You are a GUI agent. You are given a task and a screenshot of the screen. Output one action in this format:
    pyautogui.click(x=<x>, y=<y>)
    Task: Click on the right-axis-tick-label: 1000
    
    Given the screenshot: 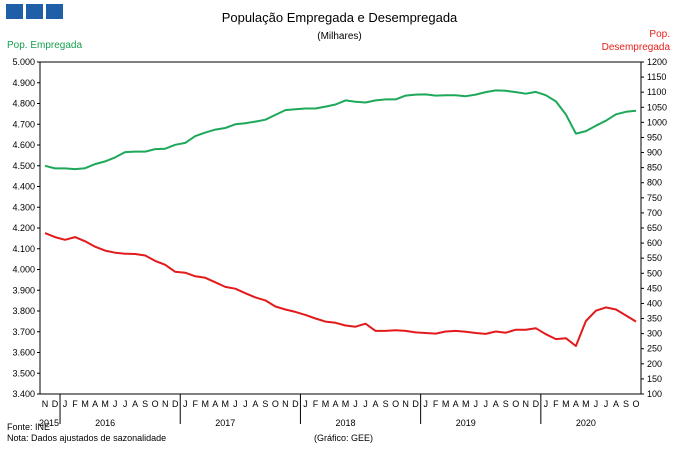 What is the action you would take?
    pyautogui.click(x=657, y=122)
    